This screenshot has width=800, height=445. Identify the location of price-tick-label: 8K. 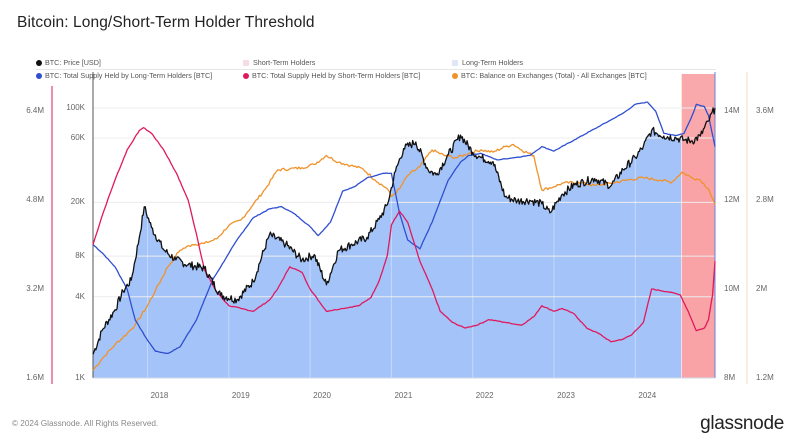
(80, 256).